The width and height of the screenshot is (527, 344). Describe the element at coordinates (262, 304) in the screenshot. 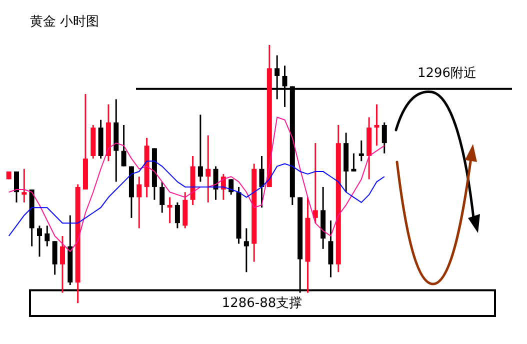

I see `band-label: 1286-88支撑` at that location.